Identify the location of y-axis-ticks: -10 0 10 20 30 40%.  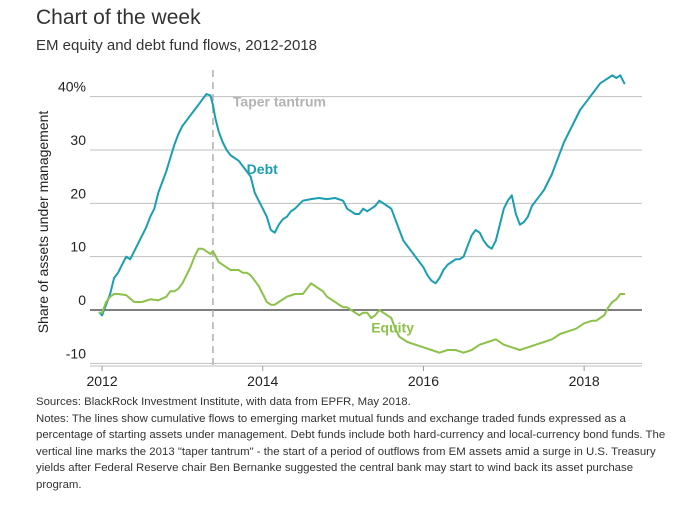
(72, 220).